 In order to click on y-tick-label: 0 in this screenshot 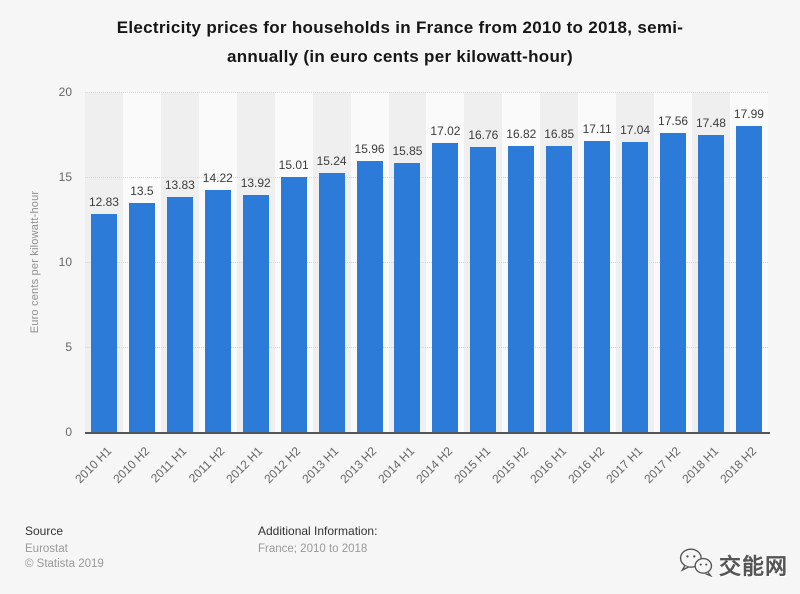, I will do `click(68, 432)`.